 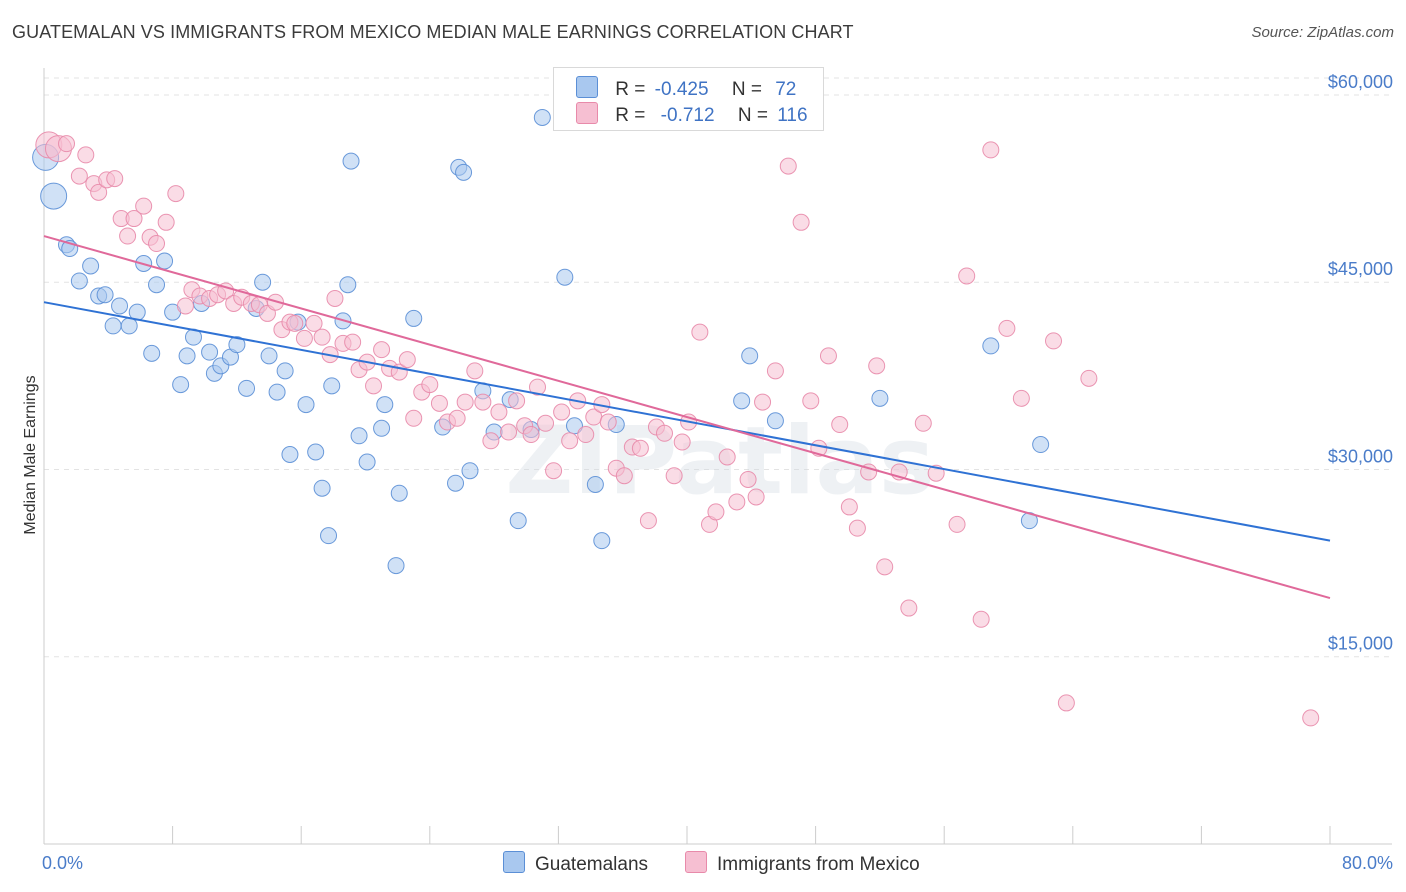 I want to click on x-tick-label-start: 0.0%, so click(x=62, y=863).